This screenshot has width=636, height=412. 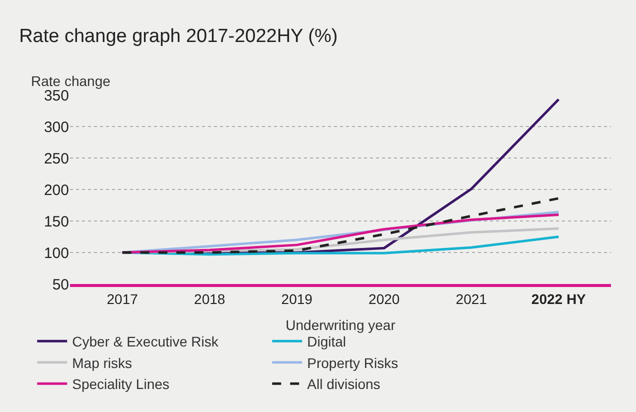 What do you see at coordinates (343, 384) in the screenshot?
I see `legend-label: All divisions` at bounding box center [343, 384].